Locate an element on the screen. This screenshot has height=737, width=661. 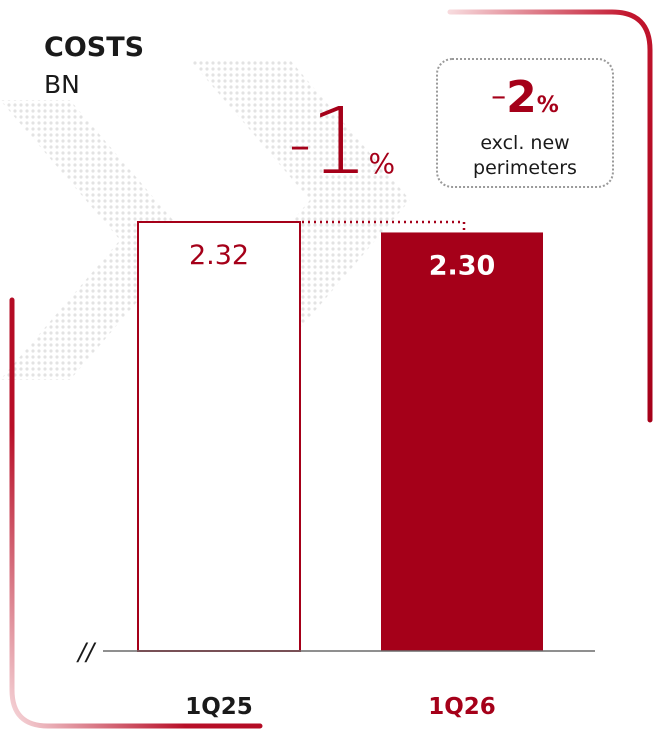
change-label: –1% is located at coordinates (342, 142).